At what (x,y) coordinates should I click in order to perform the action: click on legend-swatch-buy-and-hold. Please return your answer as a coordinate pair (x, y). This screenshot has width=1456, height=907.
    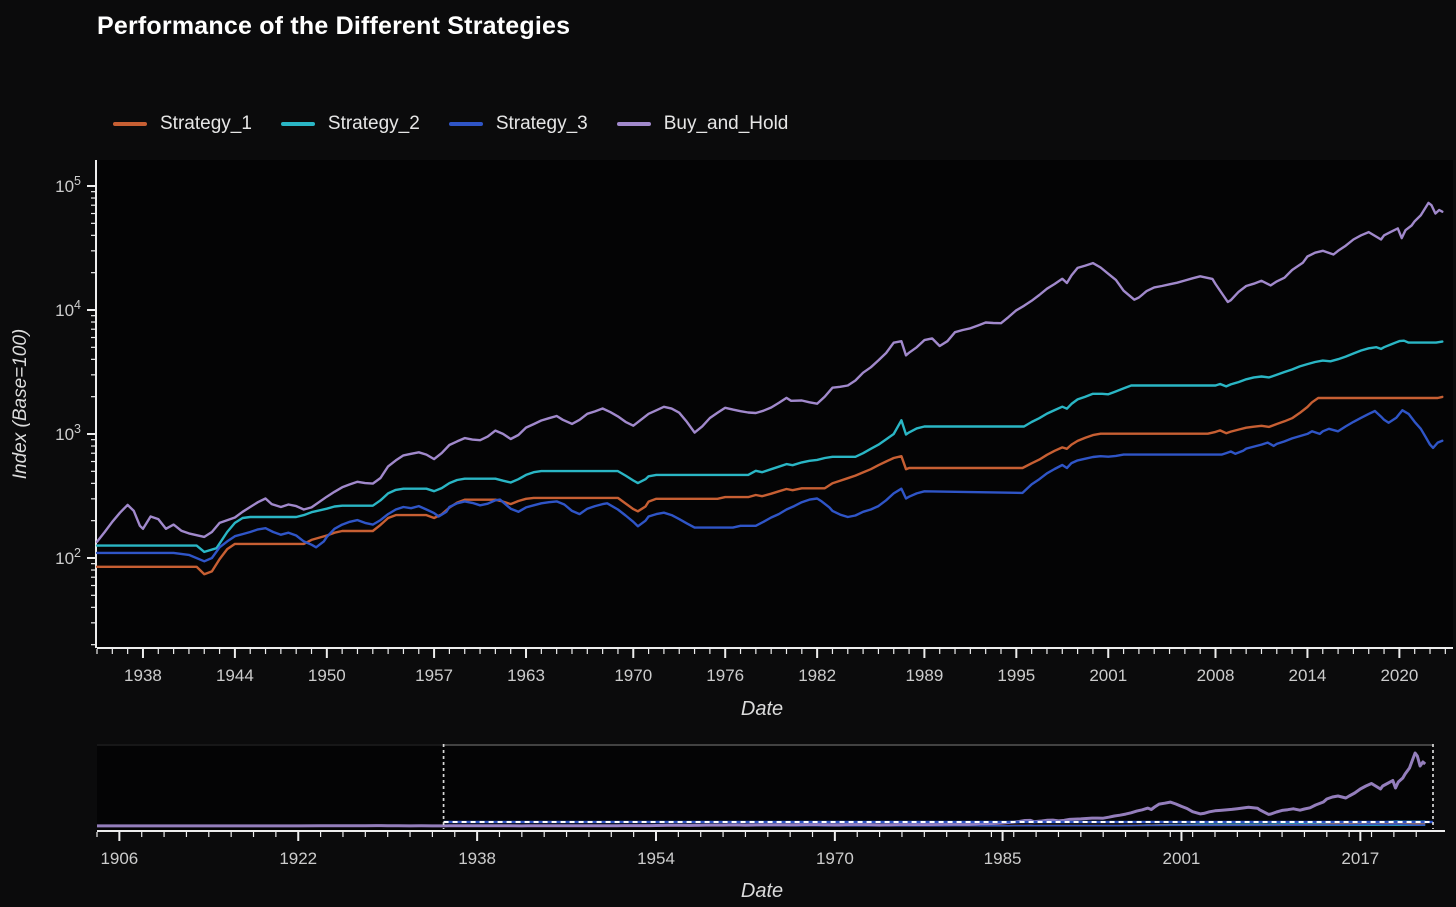
    Looking at the image, I should click on (633, 124).